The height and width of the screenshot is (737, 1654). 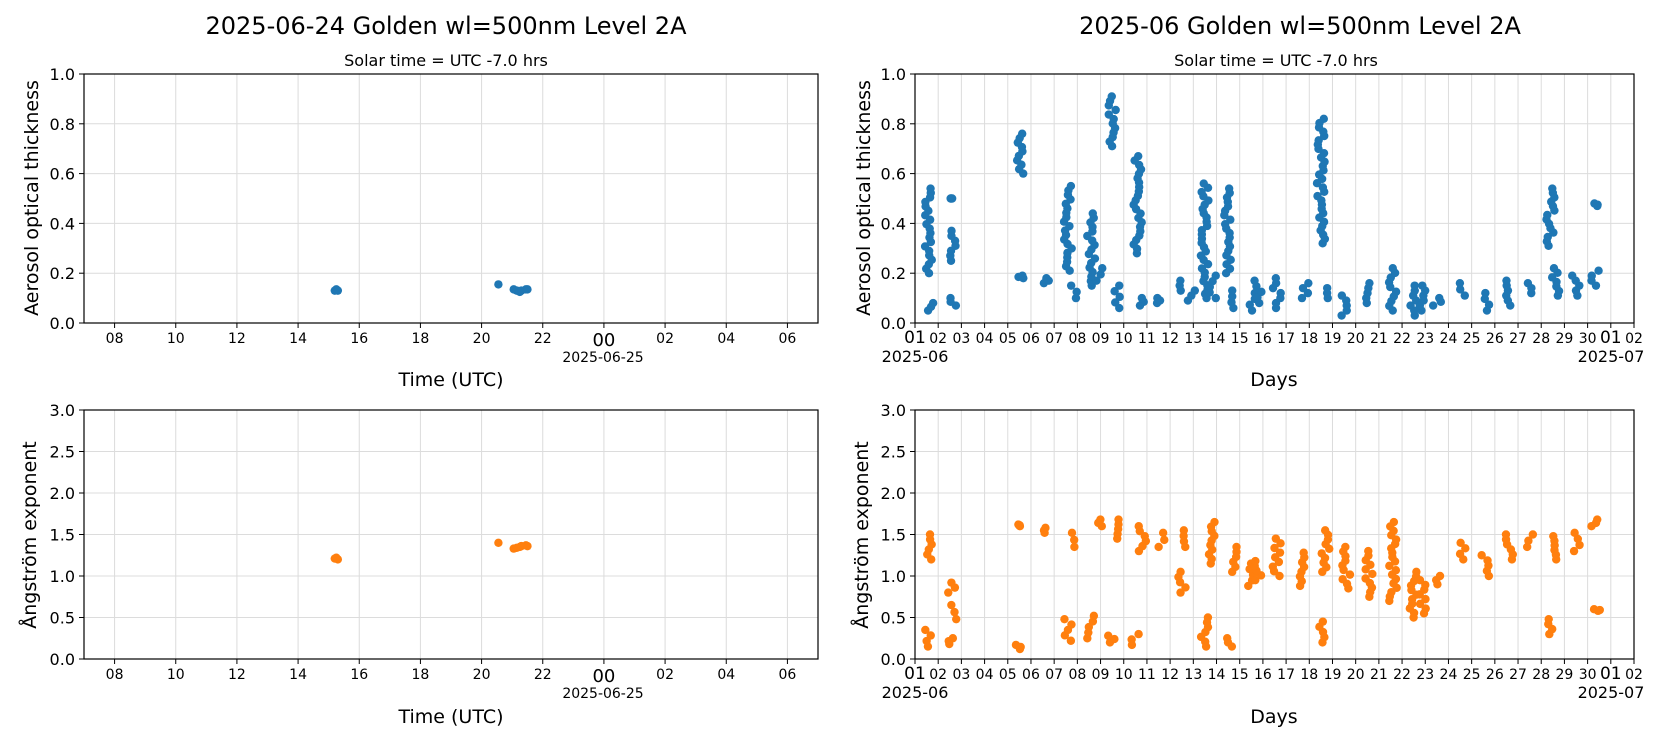 What do you see at coordinates (431, 551) in the screenshot?
I see `daily-angstrom-points` at bounding box center [431, 551].